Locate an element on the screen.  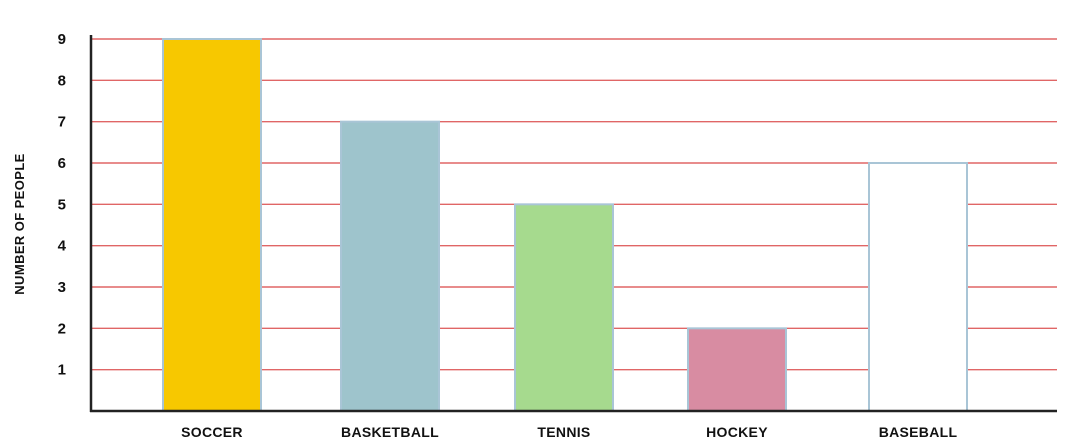
bar-baseball is located at coordinates (918, 287).